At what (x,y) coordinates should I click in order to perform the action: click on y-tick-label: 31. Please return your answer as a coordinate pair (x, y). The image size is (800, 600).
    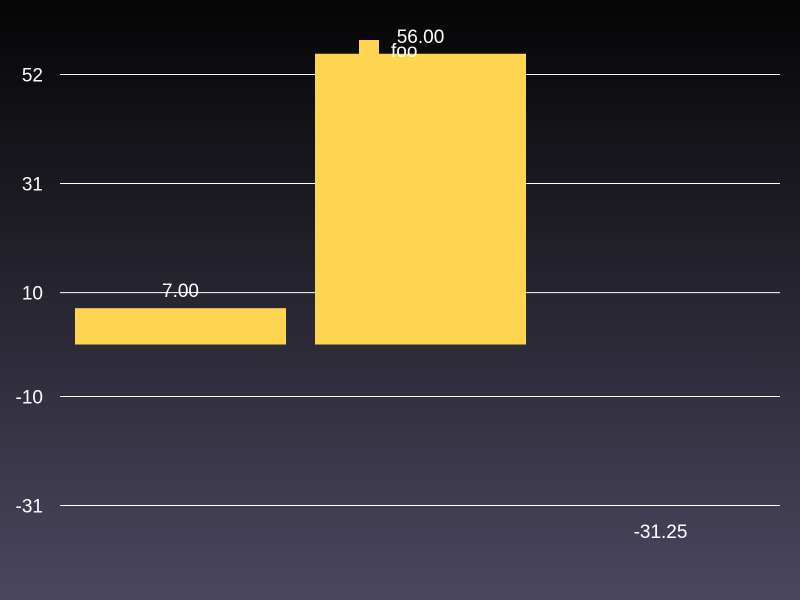
    Looking at the image, I should click on (32, 185).